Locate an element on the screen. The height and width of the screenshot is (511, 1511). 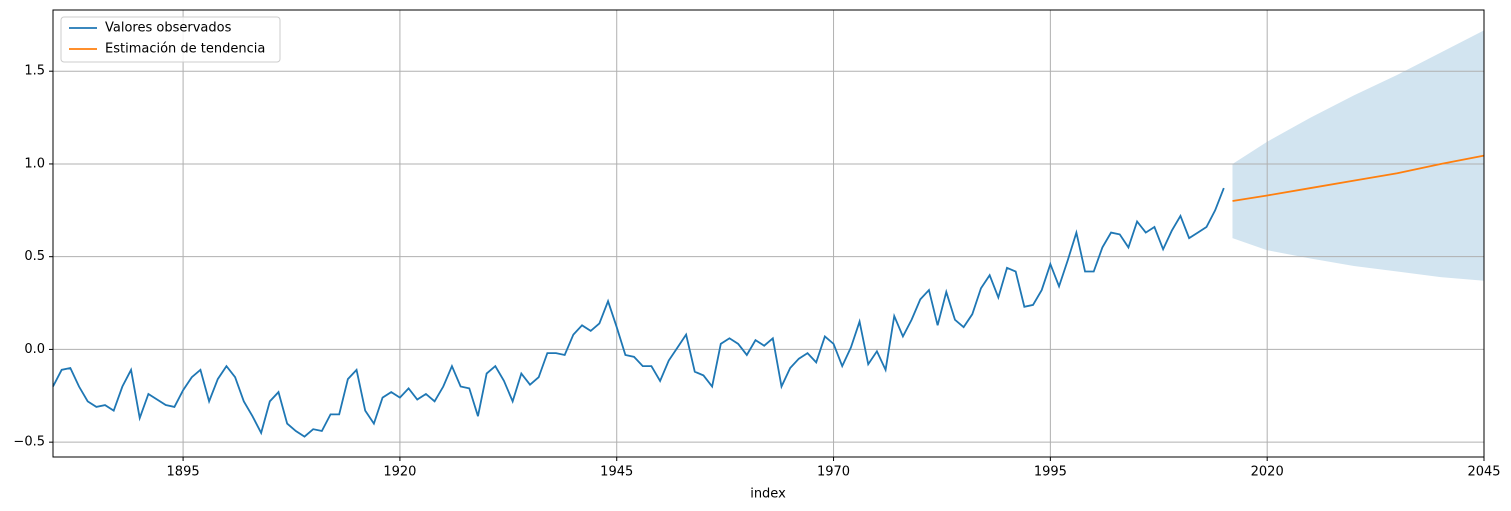
y-tick-label: 0.0 is located at coordinates (34, 349).